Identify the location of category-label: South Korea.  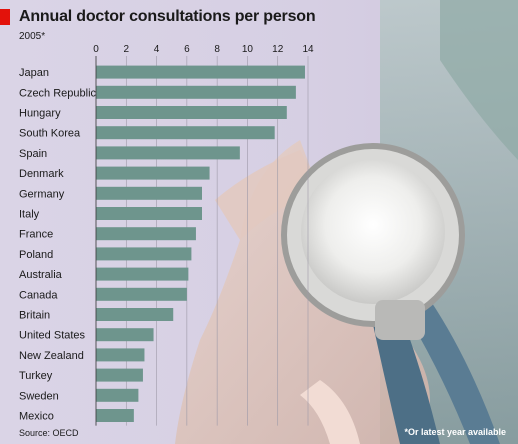
(50, 134).